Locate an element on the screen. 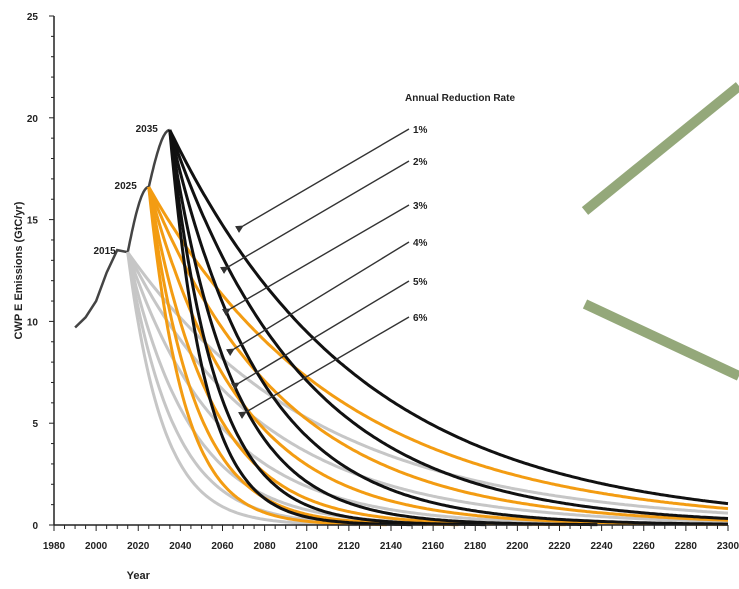 This screenshot has height=589, width=739. decor-layer is located at coordinates (660, 231).